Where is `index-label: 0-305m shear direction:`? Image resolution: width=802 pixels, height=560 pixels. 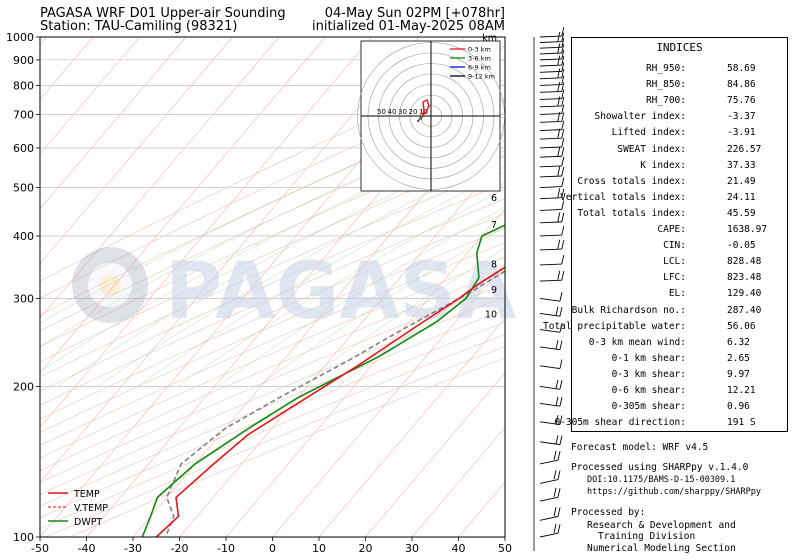 index-label: 0-305m shear direction: is located at coordinates (620, 423).